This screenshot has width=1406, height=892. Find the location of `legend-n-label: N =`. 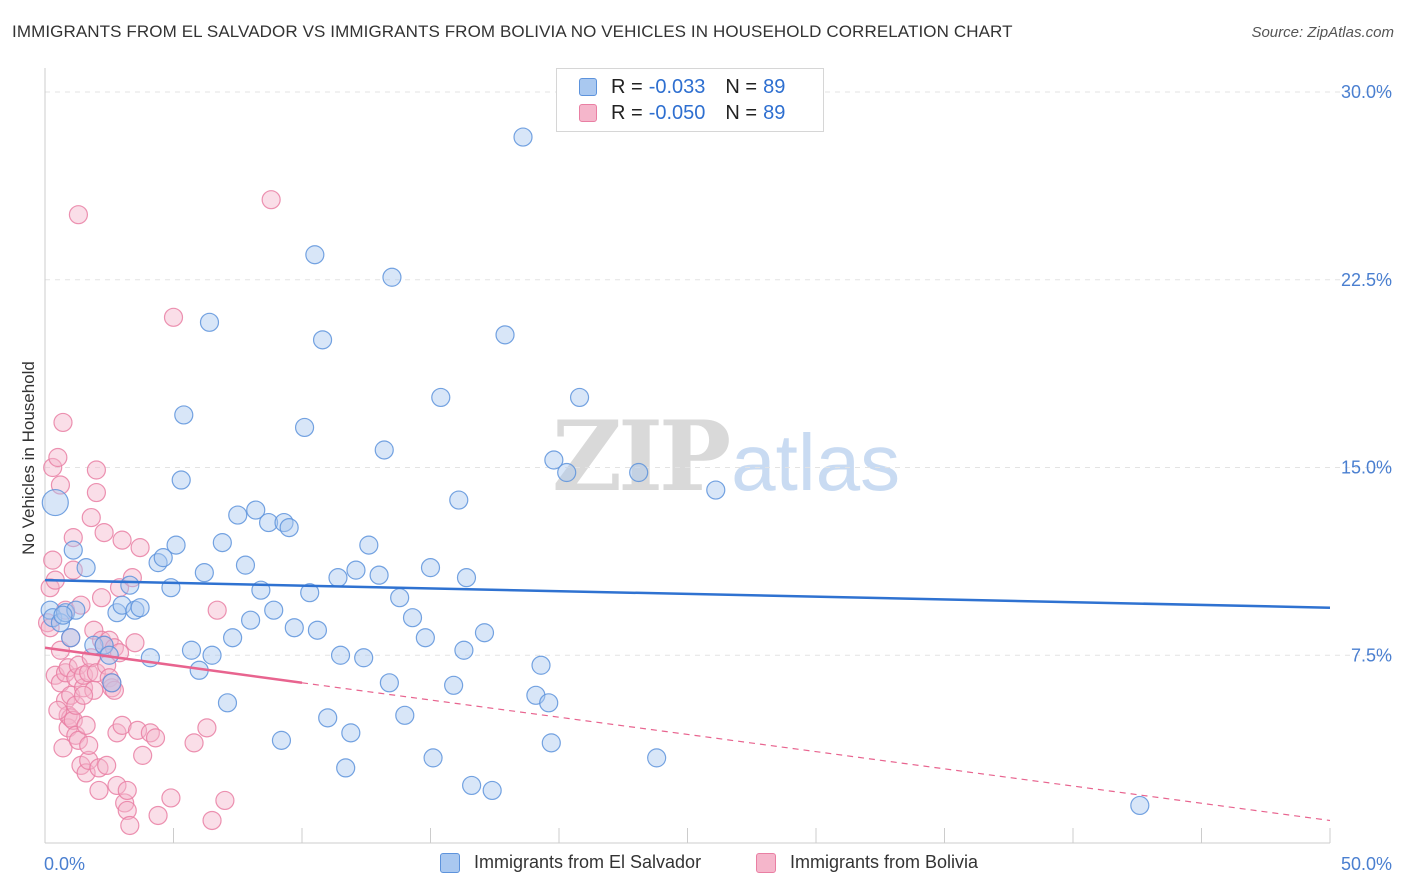

legend-n-label: N = is located at coordinates (741, 112).